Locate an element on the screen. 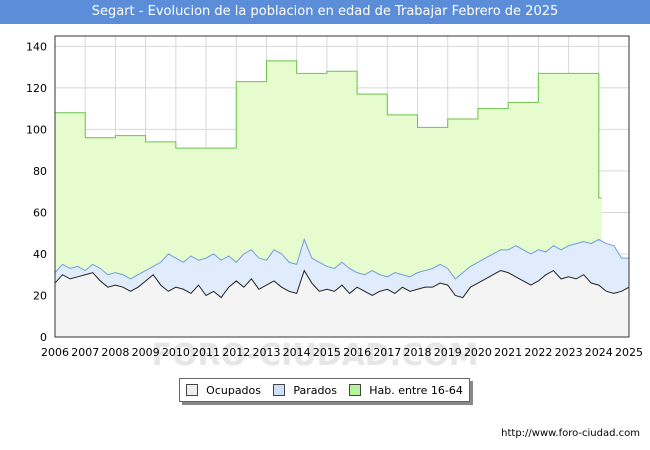 This screenshot has width=650, height=450. y-tick-label-80: 80 is located at coordinates (40, 171).